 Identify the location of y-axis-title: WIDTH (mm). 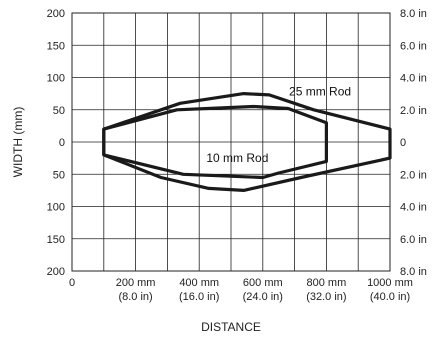
(18, 142).